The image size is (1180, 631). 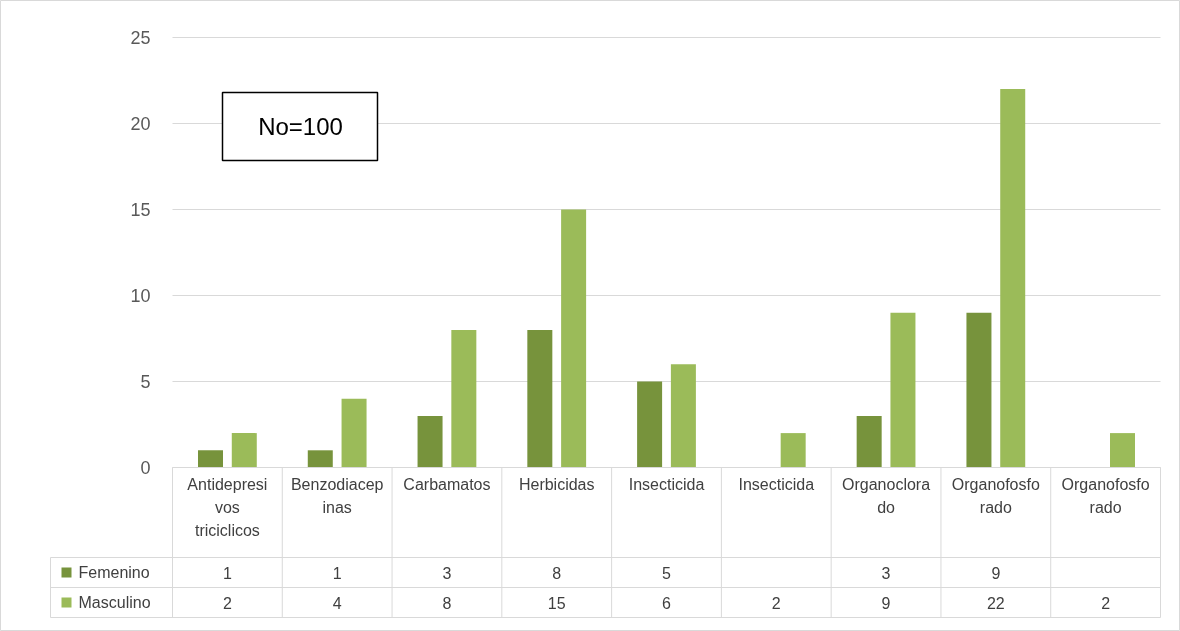 I want to click on x-tick-label: Carbamatos, so click(x=447, y=484).